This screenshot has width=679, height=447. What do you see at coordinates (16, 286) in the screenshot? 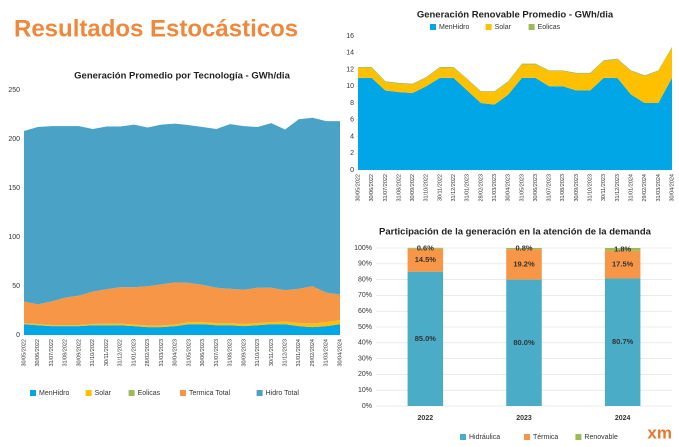
I see `y-tick-label: 50` at bounding box center [16, 286].